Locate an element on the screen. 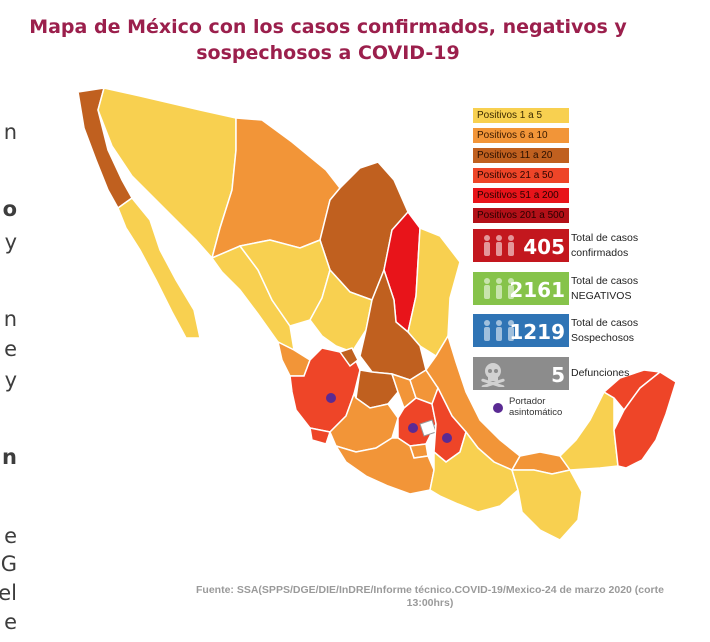 The image size is (710, 642). state-quintana-roo is located at coordinates (645, 420).